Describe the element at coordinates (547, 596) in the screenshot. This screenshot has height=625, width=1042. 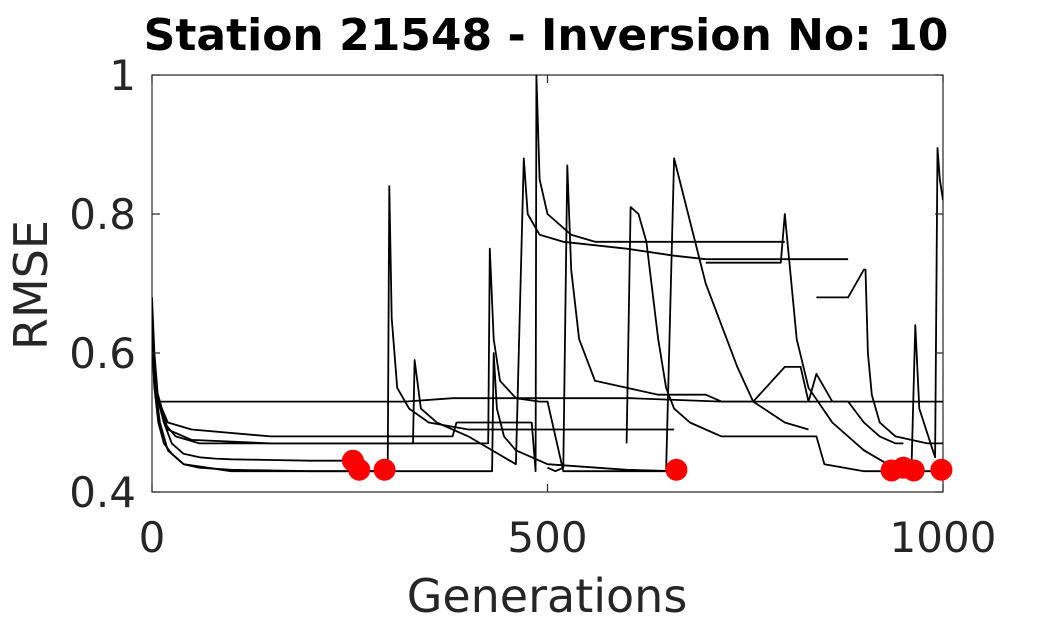
I see `x-axis-label: Generations` at that location.